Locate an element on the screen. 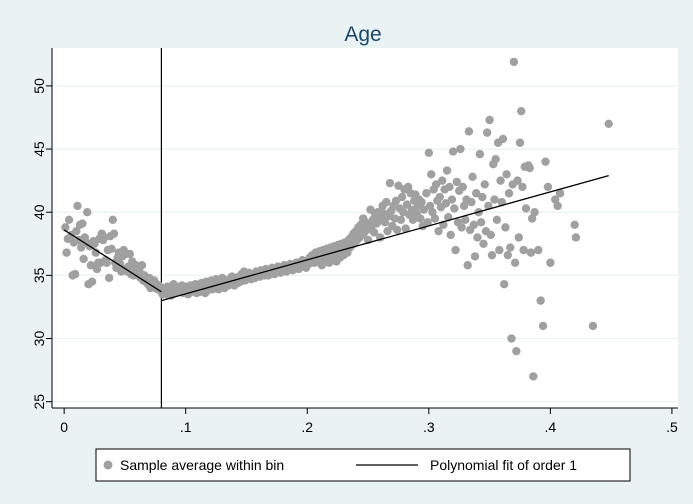 The image size is (693, 504). y-tick-label: 25 is located at coordinates (39, 402).